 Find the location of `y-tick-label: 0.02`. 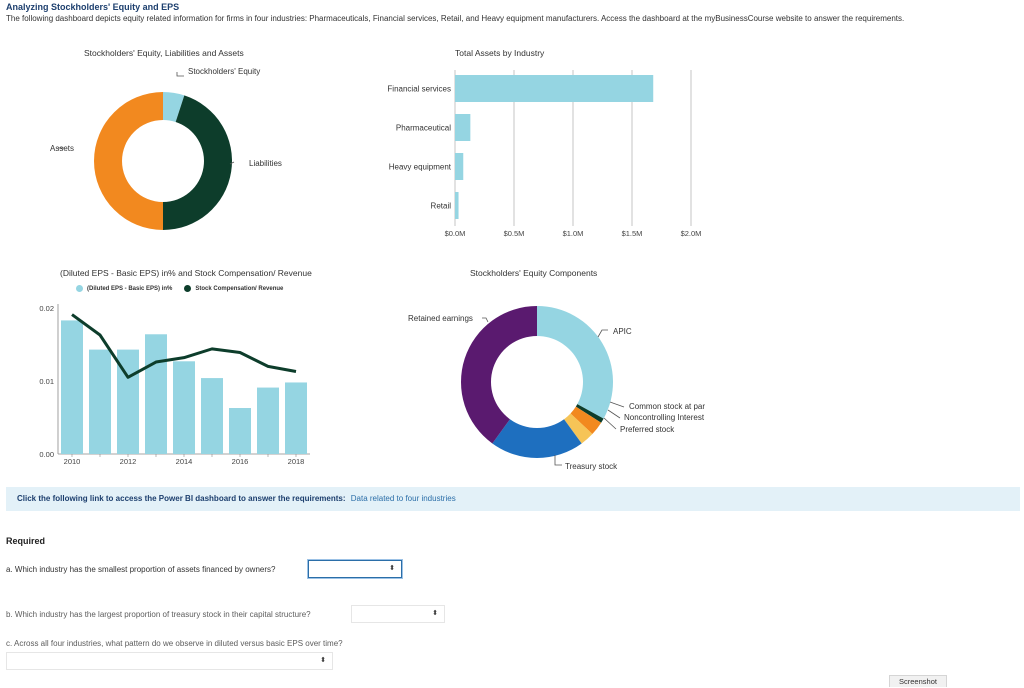

y-tick-label: 0.02 is located at coordinates (46, 308).